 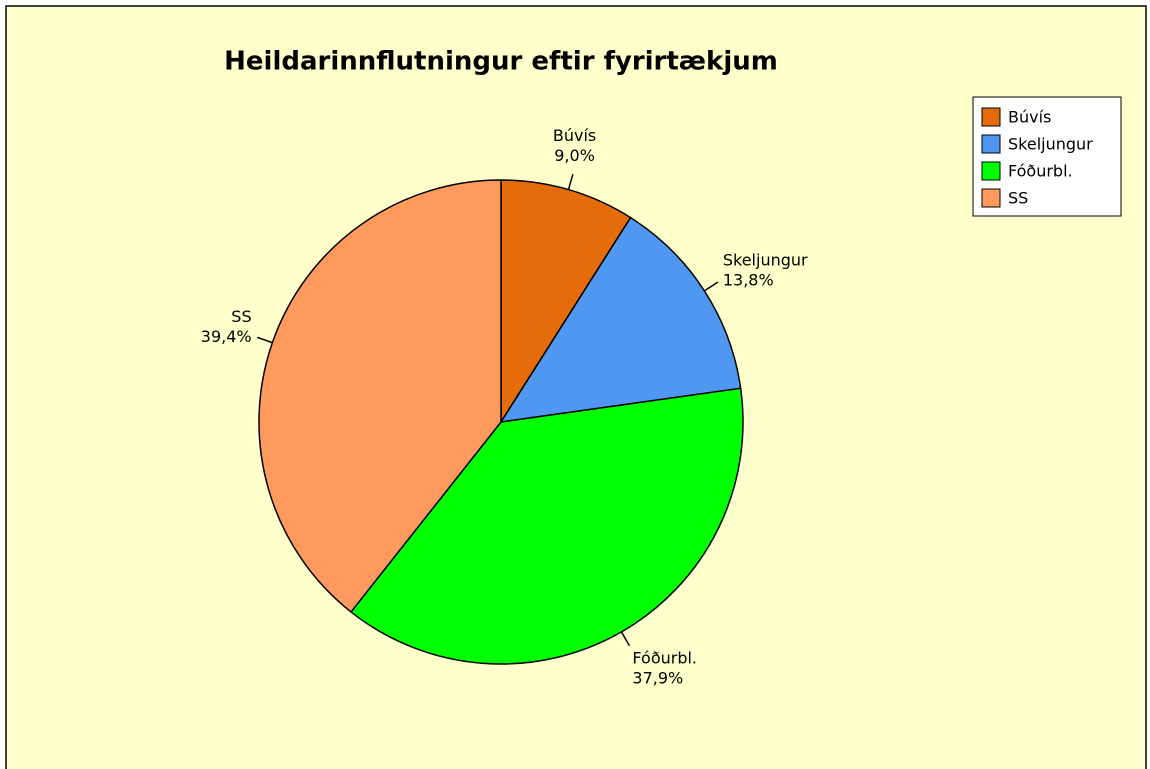 What do you see at coordinates (574, 155) in the screenshot?
I see `slice-value-label: 9,0%` at bounding box center [574, 155].